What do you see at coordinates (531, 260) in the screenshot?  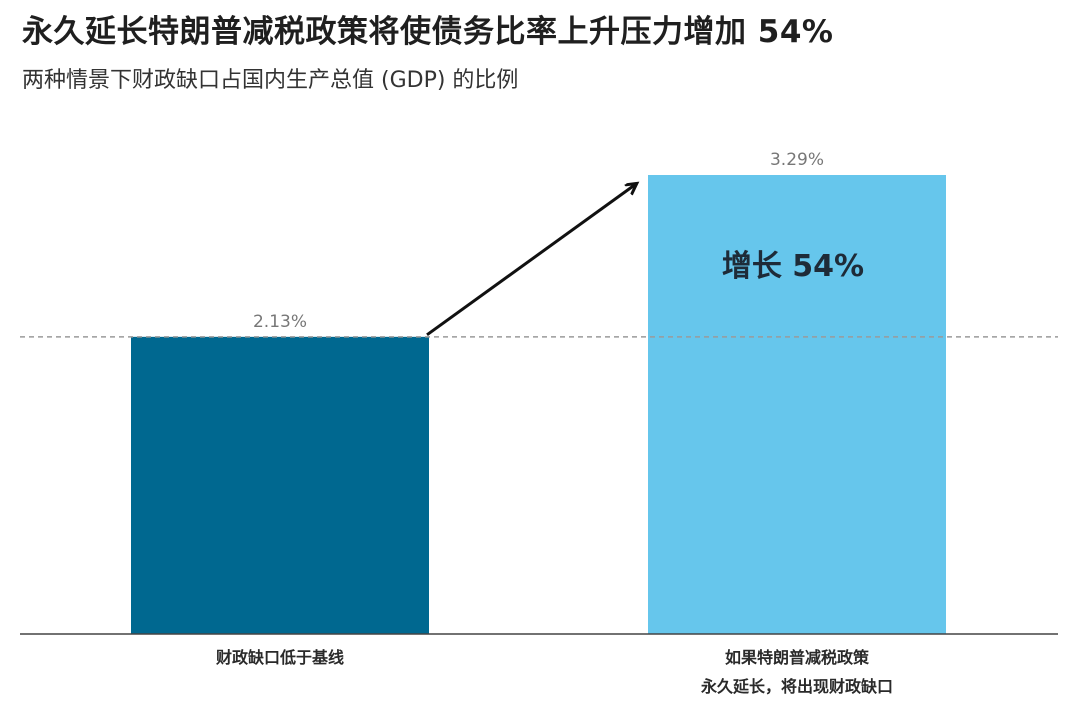 I see `increase-arrow` at bounding box center [531, 260].